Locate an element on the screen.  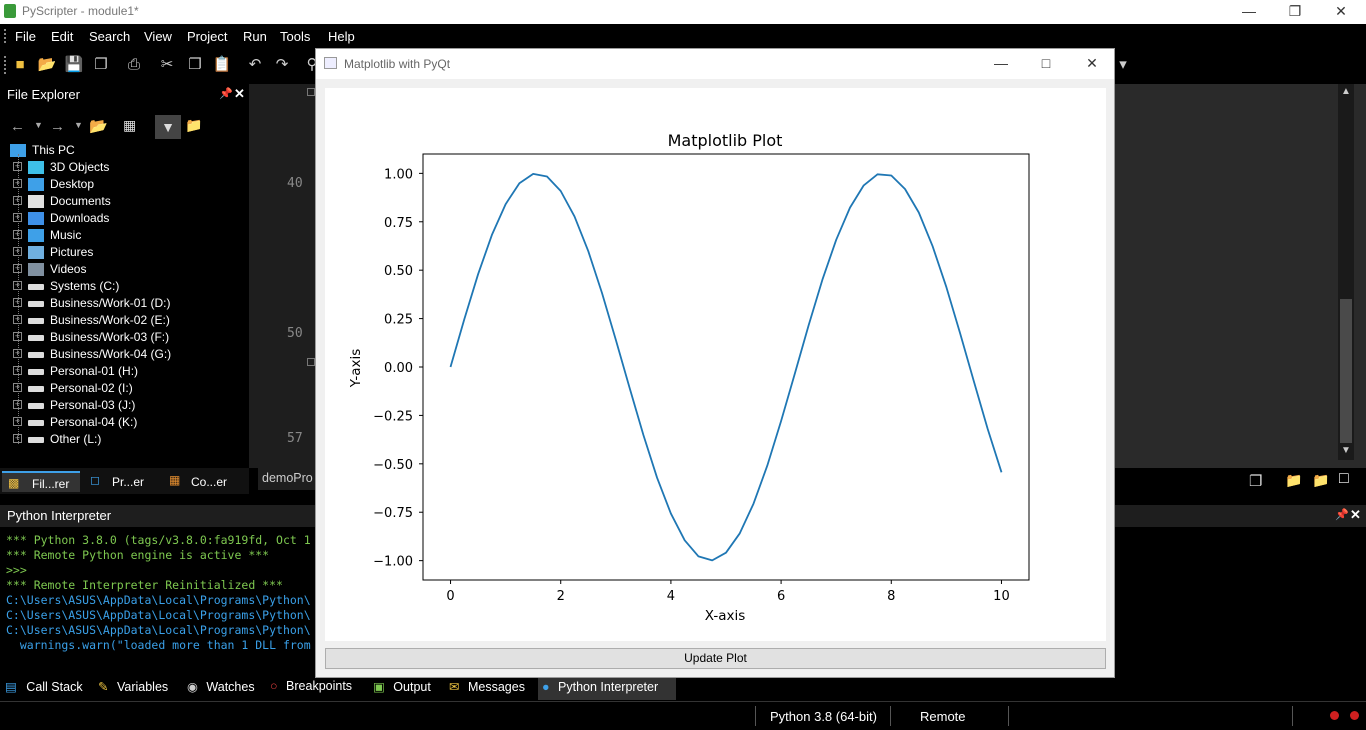
tab-watches: ◉ Watches is located at coordinates (221, 687).